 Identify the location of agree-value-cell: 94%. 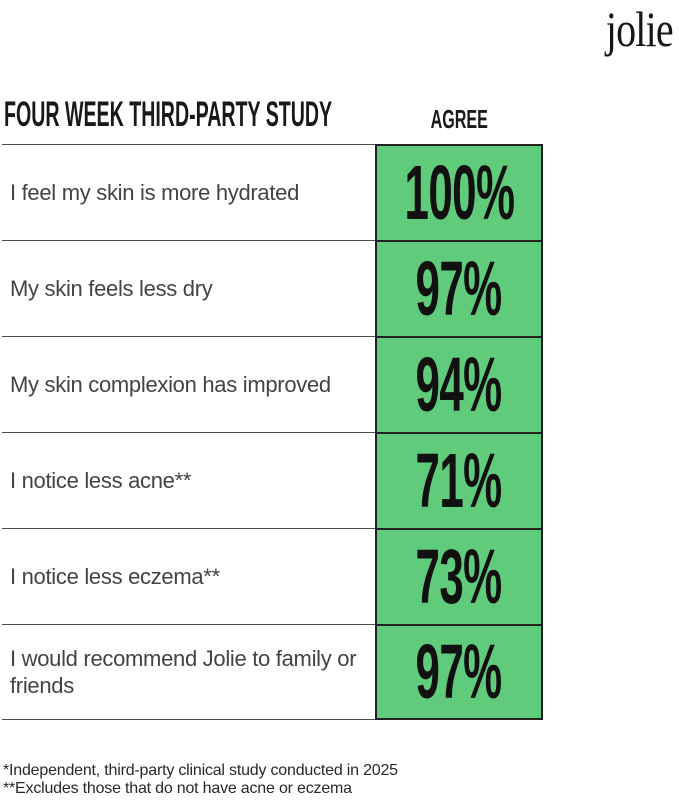
(459, 384).